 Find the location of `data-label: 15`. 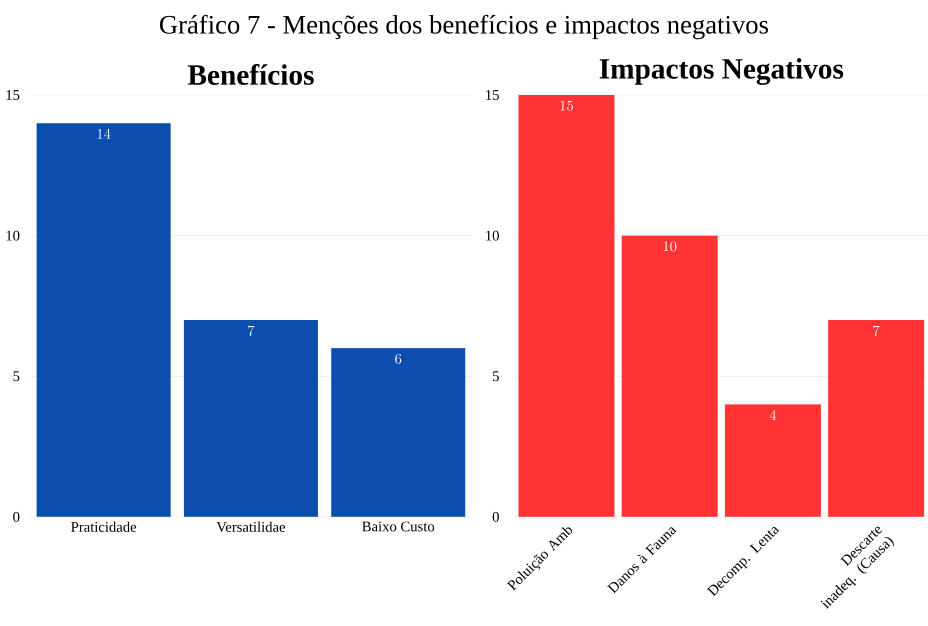

data-label: 15 is located at coordinates (567, 105).